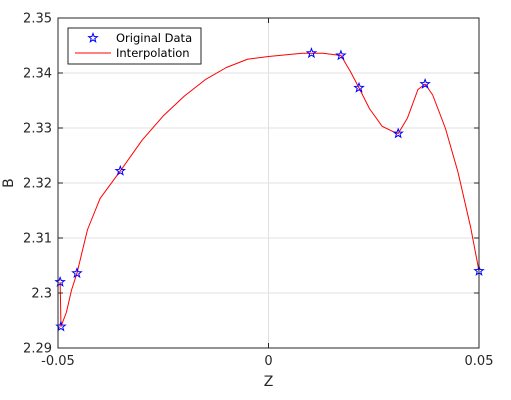  I want to click on x-axis-label: Z, so click(269, 382).